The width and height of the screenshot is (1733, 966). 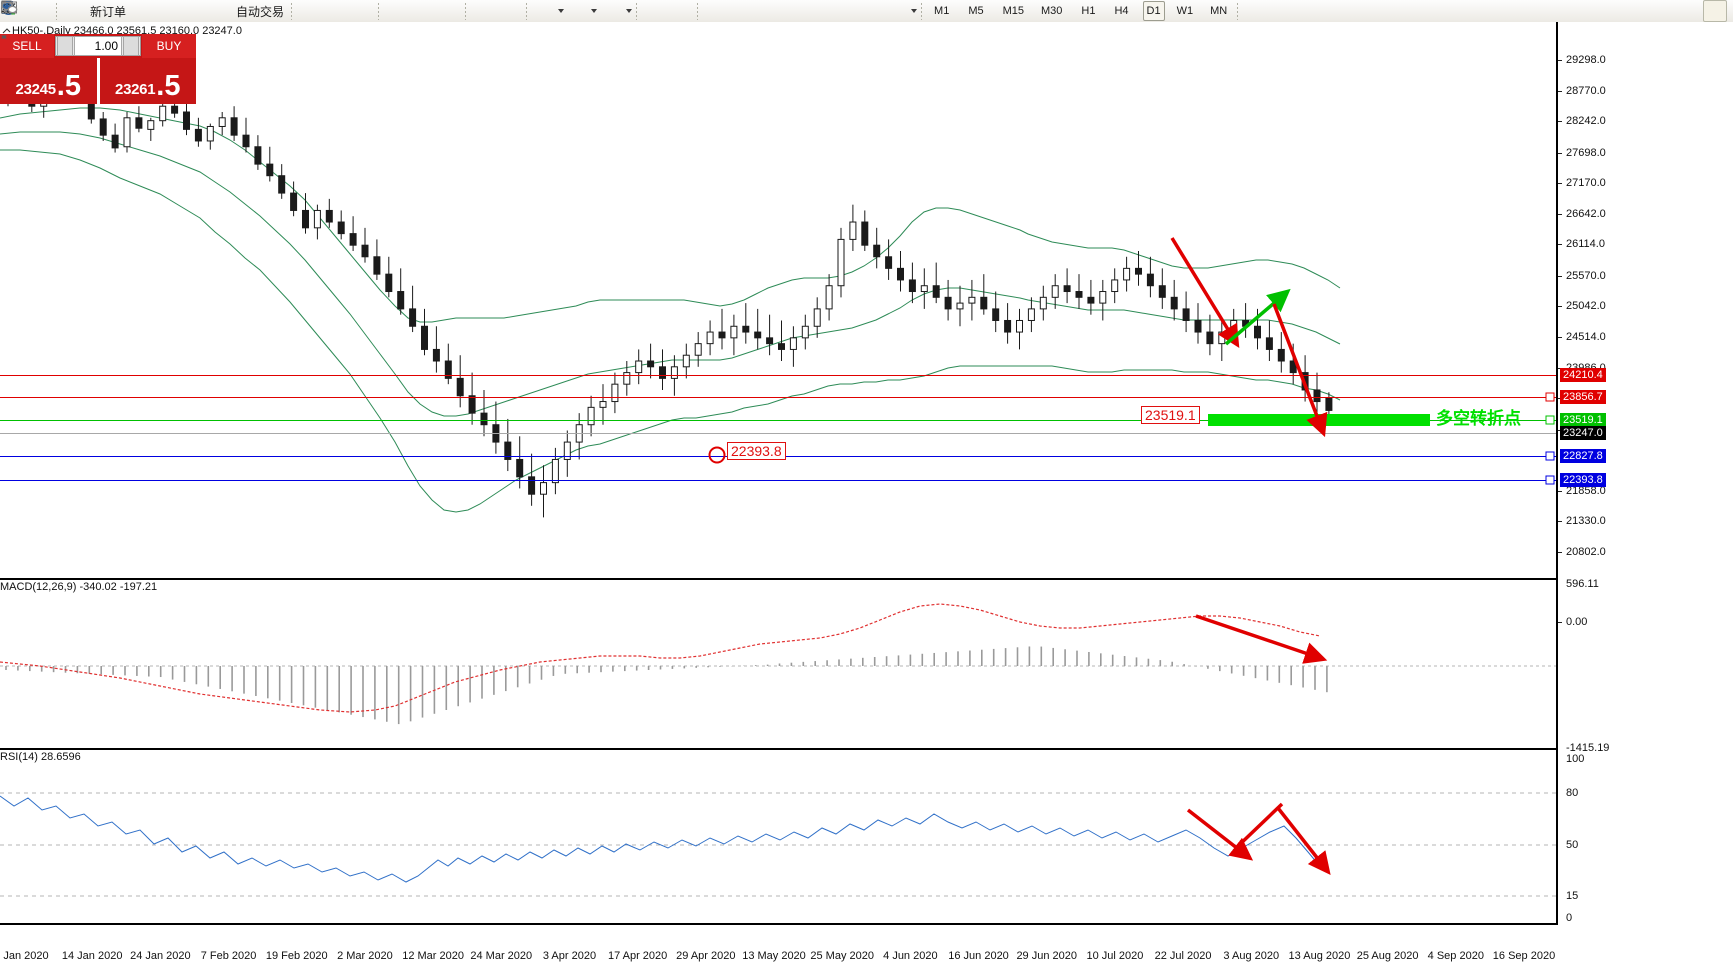 I want to click on volume-stepper: 1.00, so click(x=71, y=45).